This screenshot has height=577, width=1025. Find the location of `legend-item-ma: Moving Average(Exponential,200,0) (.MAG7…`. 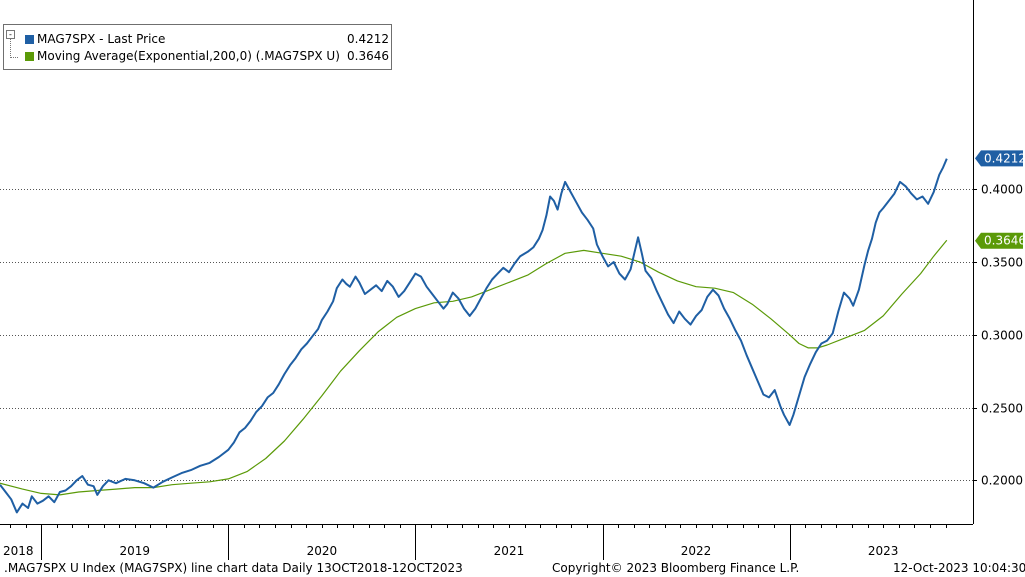

legend-item-ma: Moving Average(Exponential,200,0) (.MAG7… is located at coordinates (207, 56).